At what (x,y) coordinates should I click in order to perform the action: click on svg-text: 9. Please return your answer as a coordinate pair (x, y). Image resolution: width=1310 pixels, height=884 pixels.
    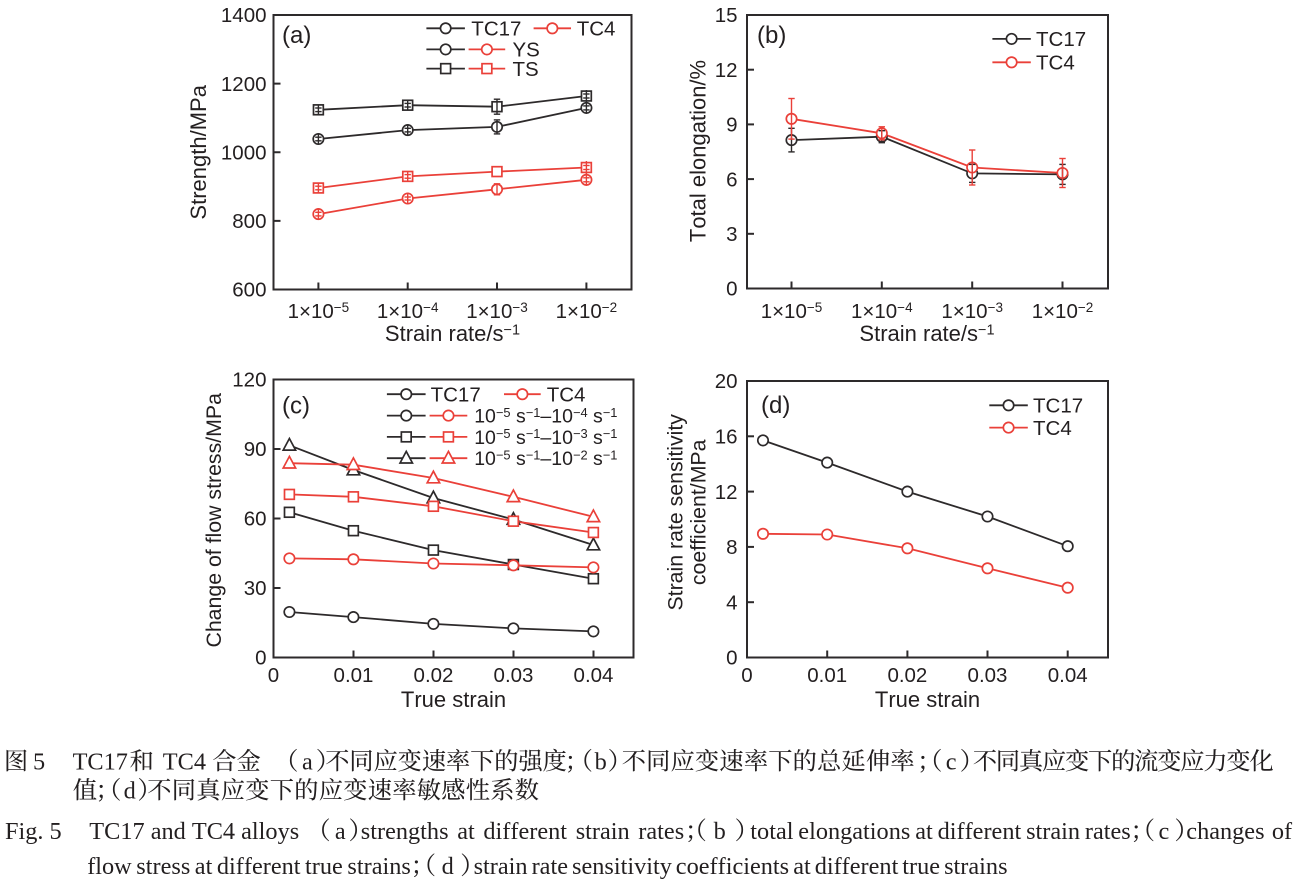
    Looking at the image, I should click on (731, 125).